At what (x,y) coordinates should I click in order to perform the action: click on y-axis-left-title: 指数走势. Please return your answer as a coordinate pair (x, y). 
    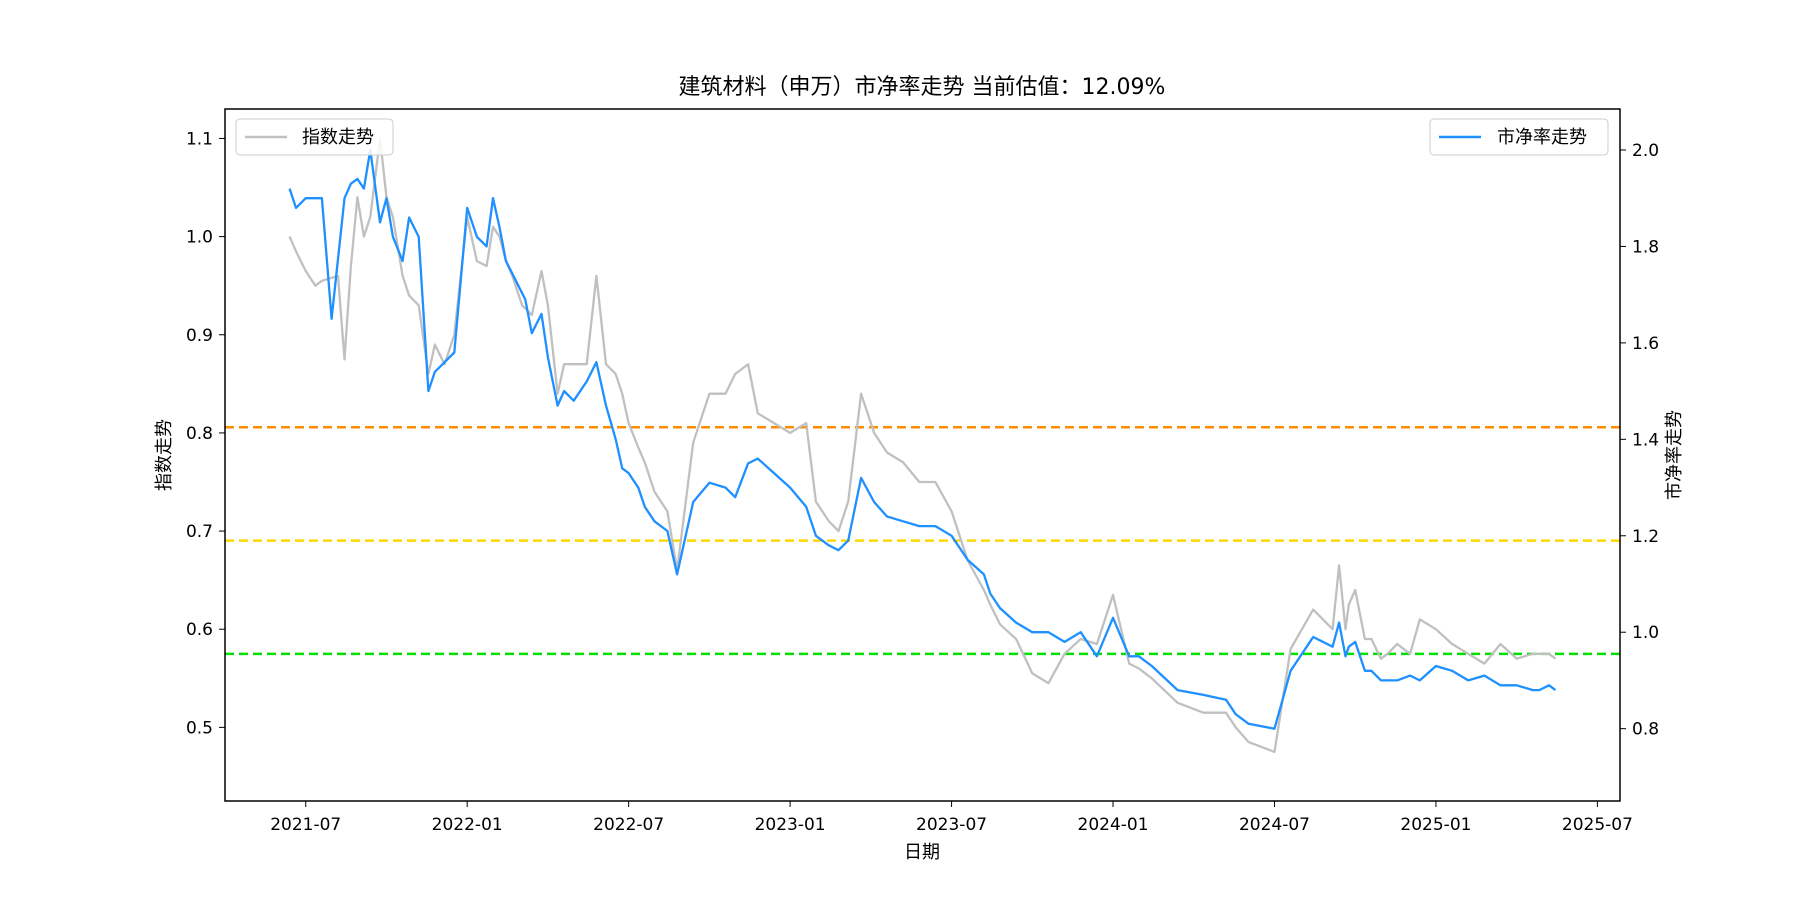
    Looking at the image, I should click on (164, 455).